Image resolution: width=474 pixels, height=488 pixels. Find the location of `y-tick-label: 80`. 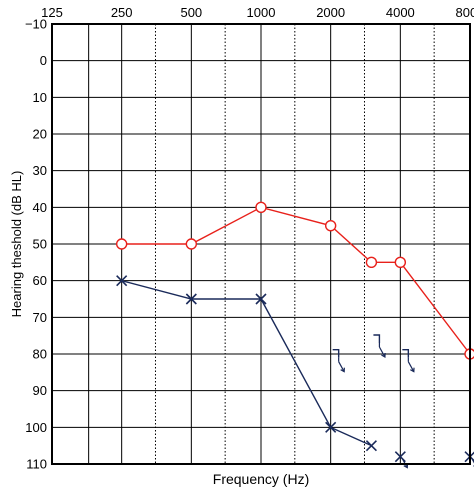

y-tick-label: 80 is located at coordinates (40, 354).